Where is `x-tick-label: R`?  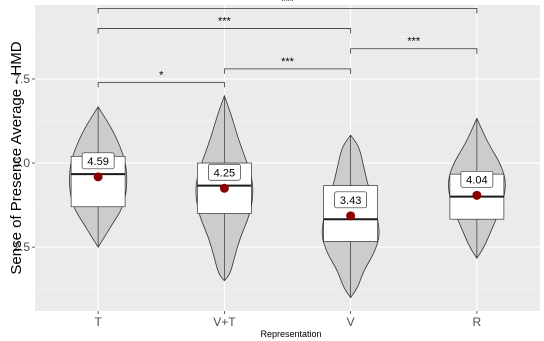 x-tick-label: R is located at coordinates (477, 322).